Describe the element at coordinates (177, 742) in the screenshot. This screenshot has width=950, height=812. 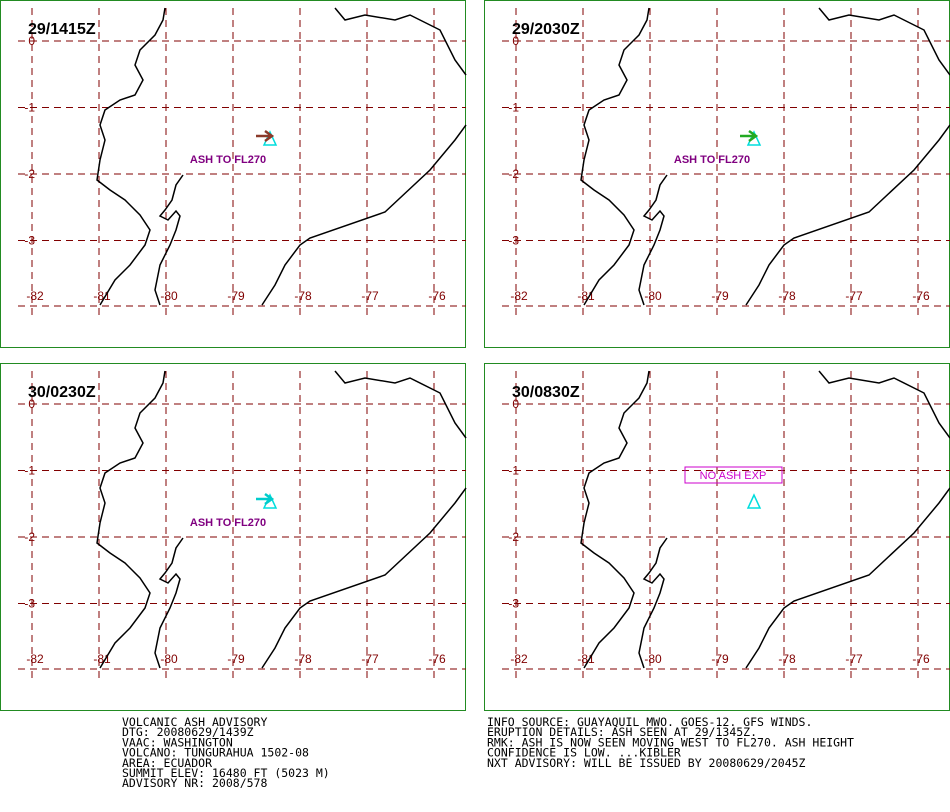
I see `advisory-line: VAAC: WASHINGTON` at that location.